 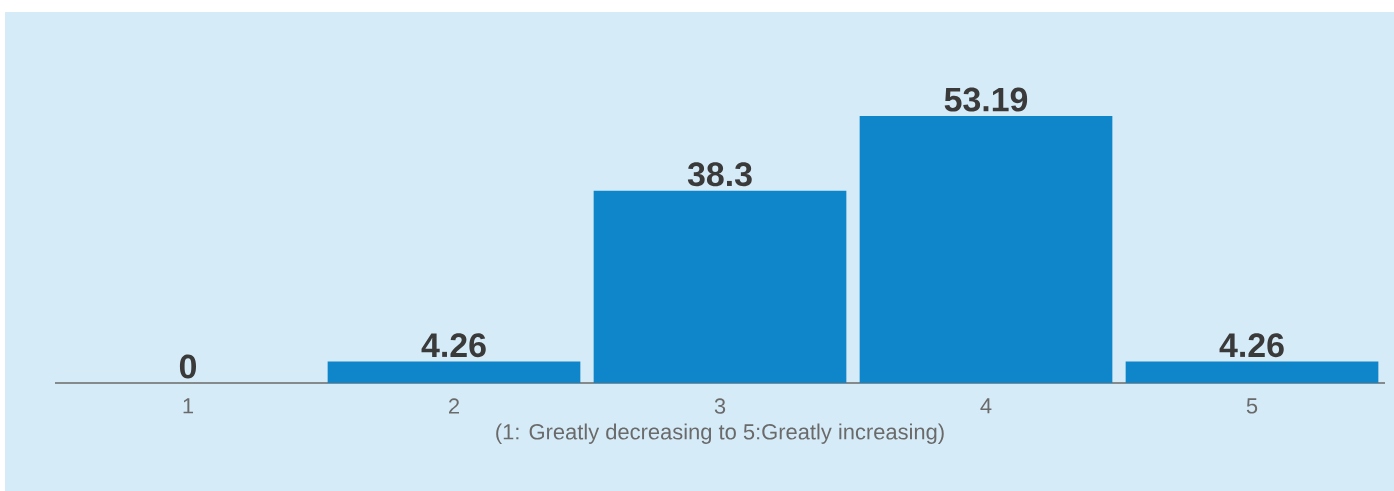 I want to click on x-tick-label: 5, so click(x=1252, y=406).